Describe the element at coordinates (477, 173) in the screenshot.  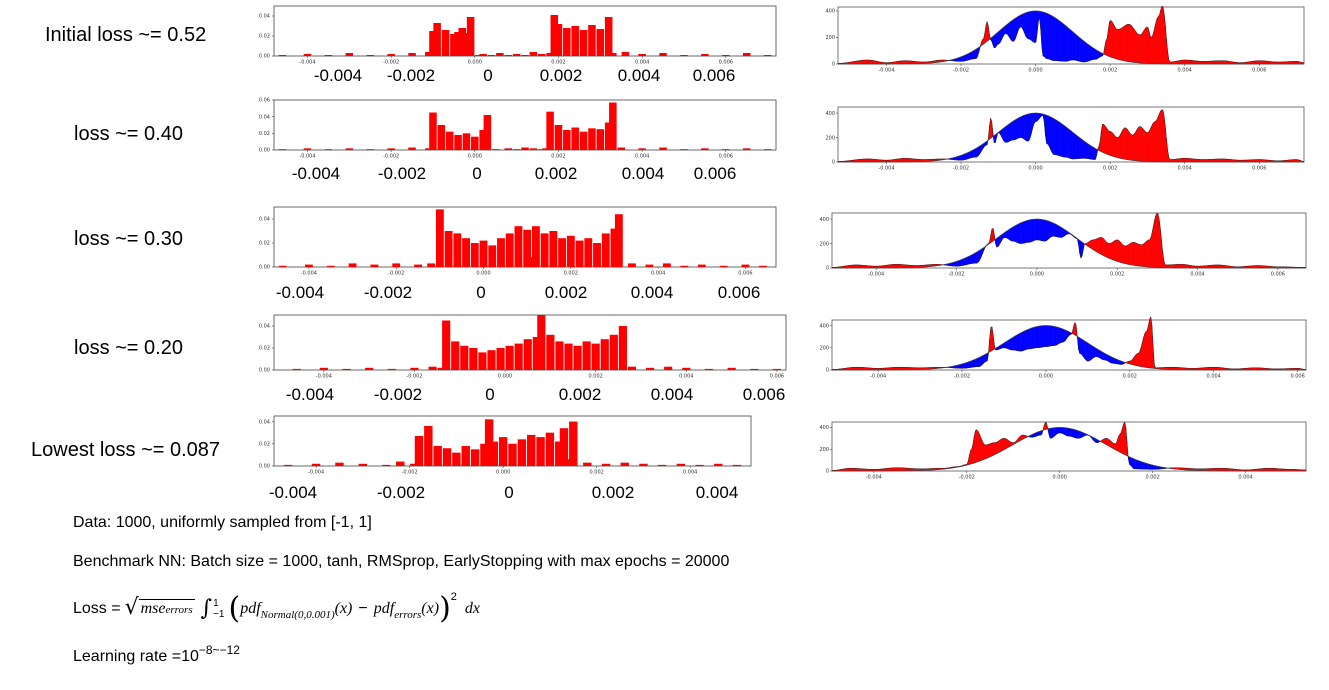
I see `axis-tick: 0` at that location.